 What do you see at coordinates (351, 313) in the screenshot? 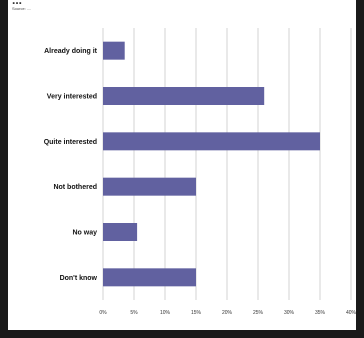
I see `x-tick-label: 40%` at bounding box center [351, 313].